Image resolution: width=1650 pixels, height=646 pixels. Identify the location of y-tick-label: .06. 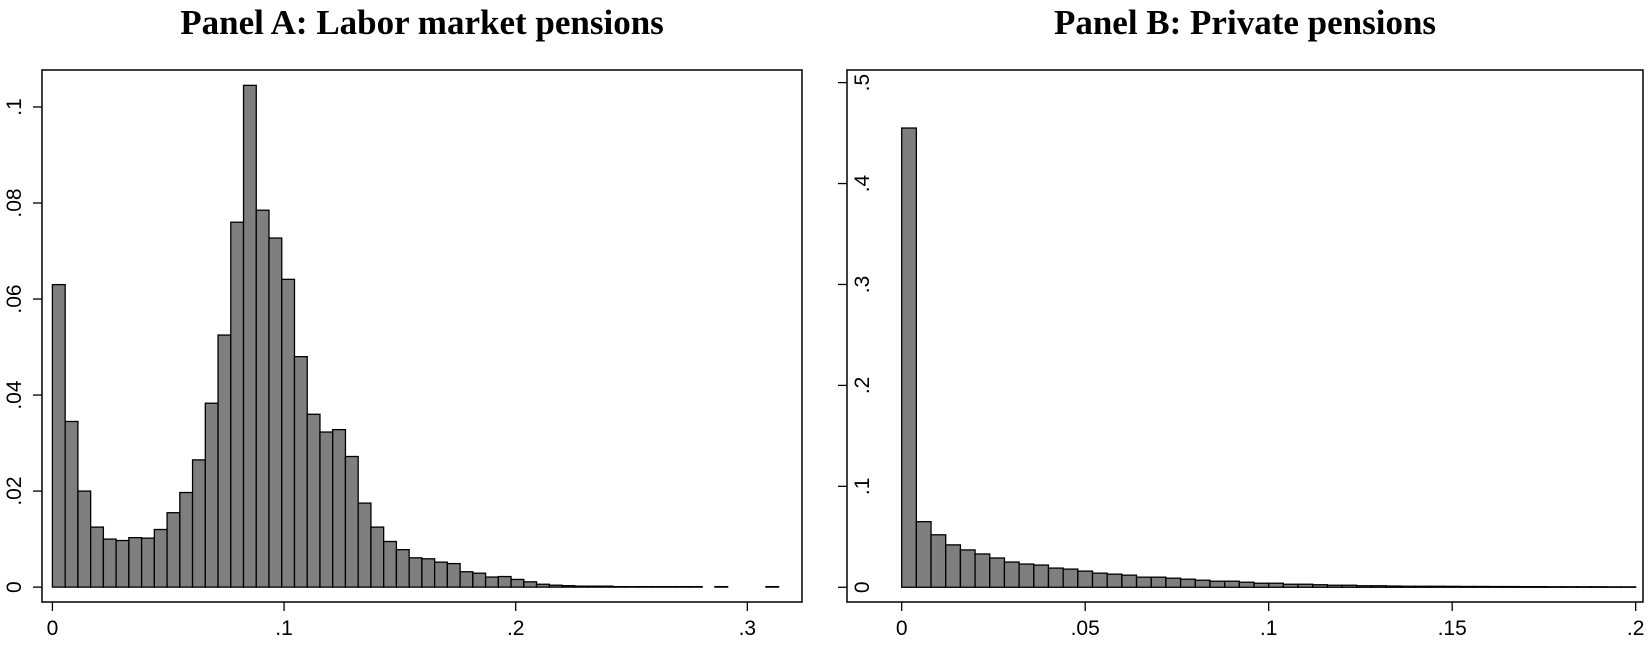
(14, 298).